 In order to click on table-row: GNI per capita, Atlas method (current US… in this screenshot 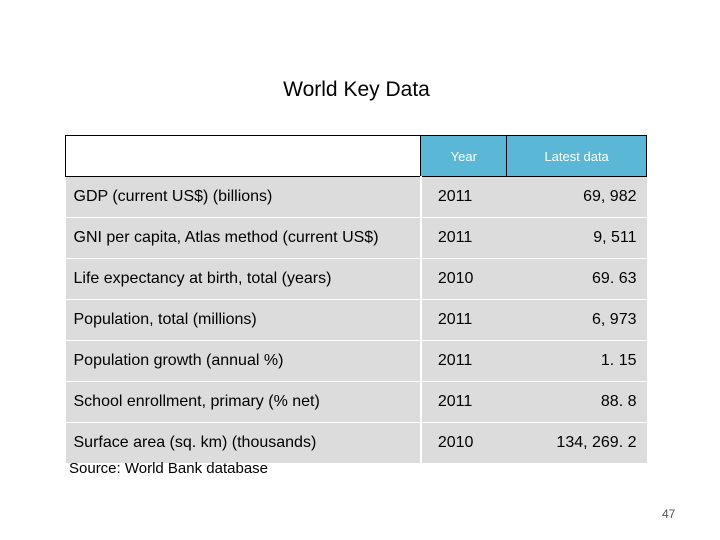, I will do `click(356, 238)`.